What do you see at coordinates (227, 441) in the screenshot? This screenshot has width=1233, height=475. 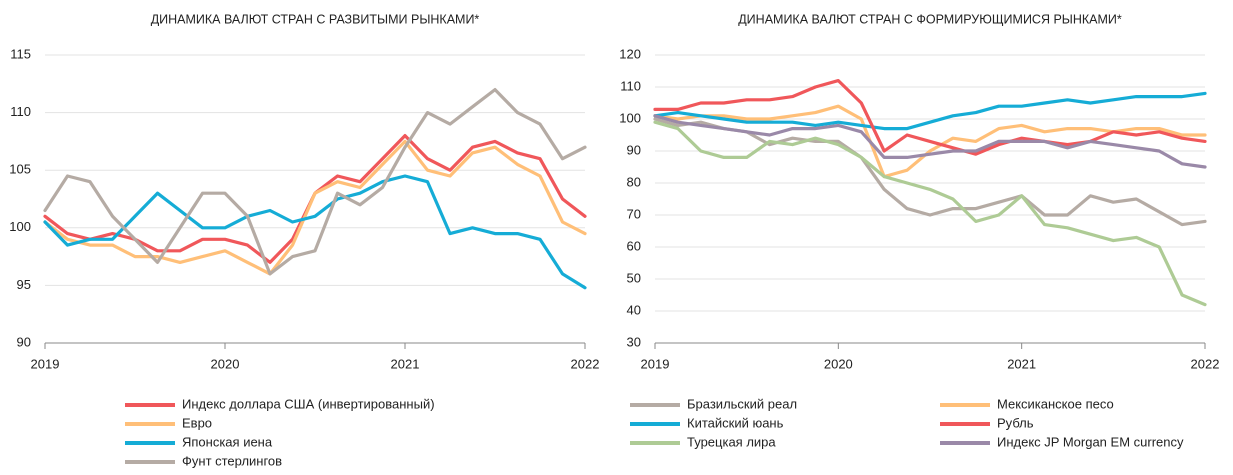 I see `legend-label: Японская иена` at bounding box center [227, 441].